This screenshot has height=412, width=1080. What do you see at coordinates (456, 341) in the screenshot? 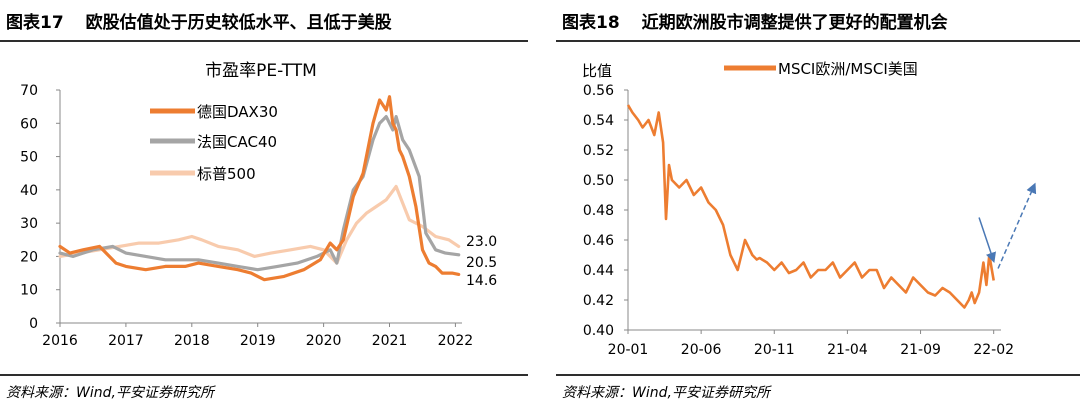
I see `x-tick-label: 2022` at bounding box center [456, 341].